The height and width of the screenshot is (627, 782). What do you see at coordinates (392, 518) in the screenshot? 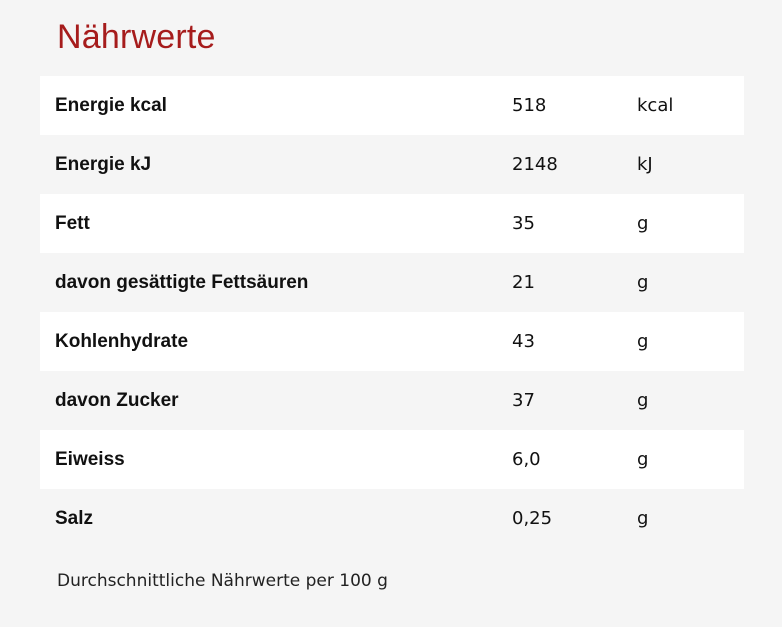
I see `table-row: Salz 0,25 g` at bounding box center [392, 518].